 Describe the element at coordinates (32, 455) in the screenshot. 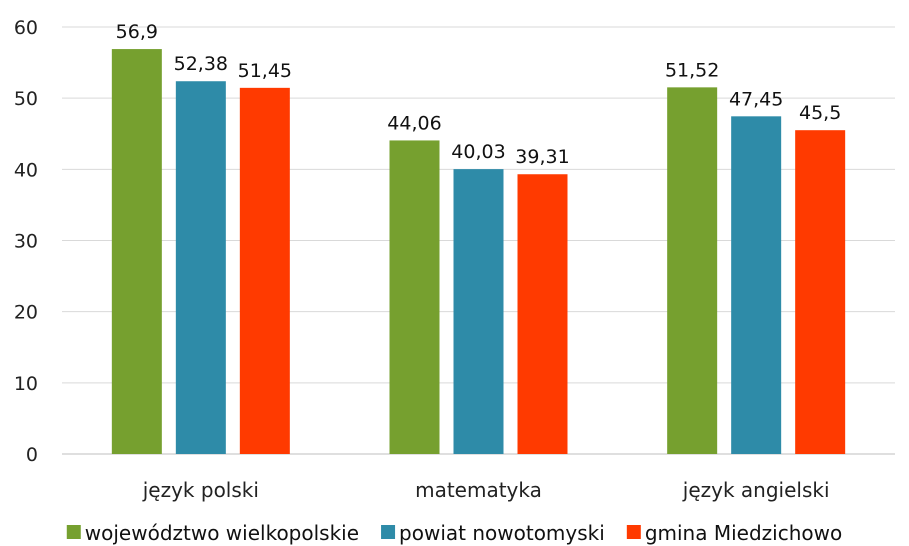

I see `y-tick-label: 0` at that location.